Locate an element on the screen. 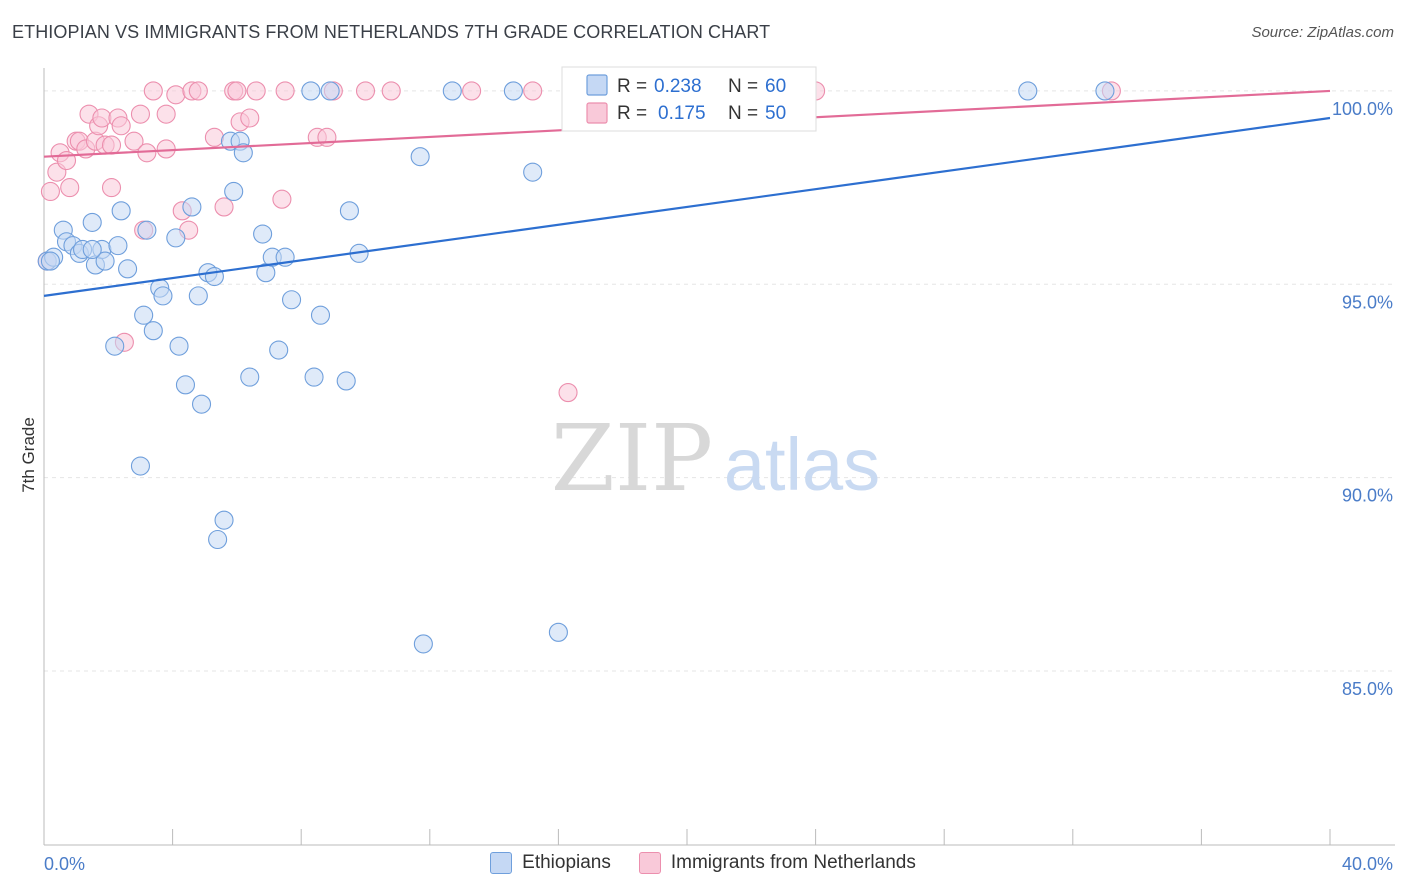 This screenshot has width=1406, height=892. y-tick-label: 85.0% is located at coordinates (1367, 689).